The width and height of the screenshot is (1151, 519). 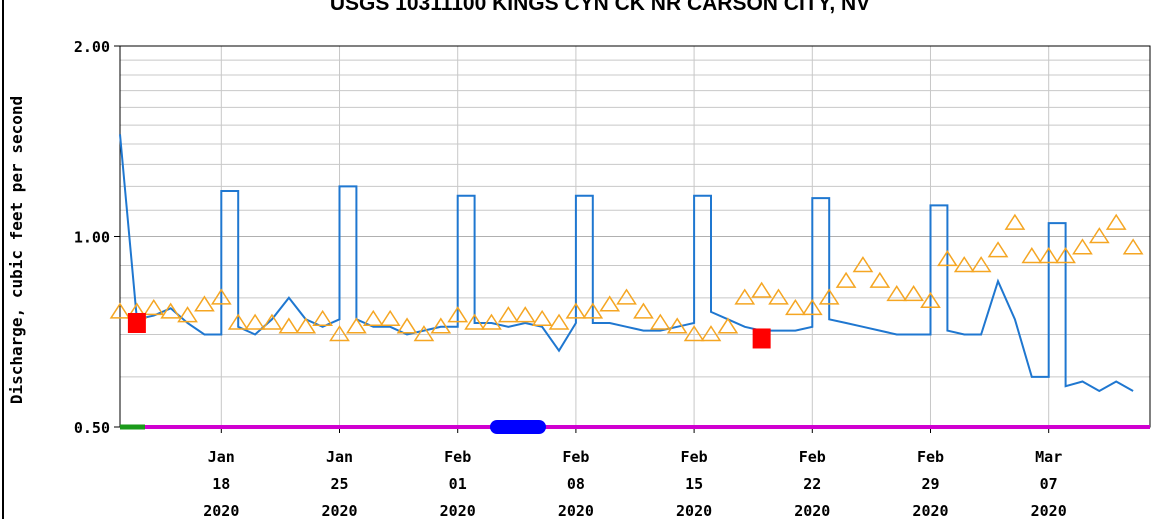 I want to click on x-tick-label: 07, so click(x=1049, y=484).